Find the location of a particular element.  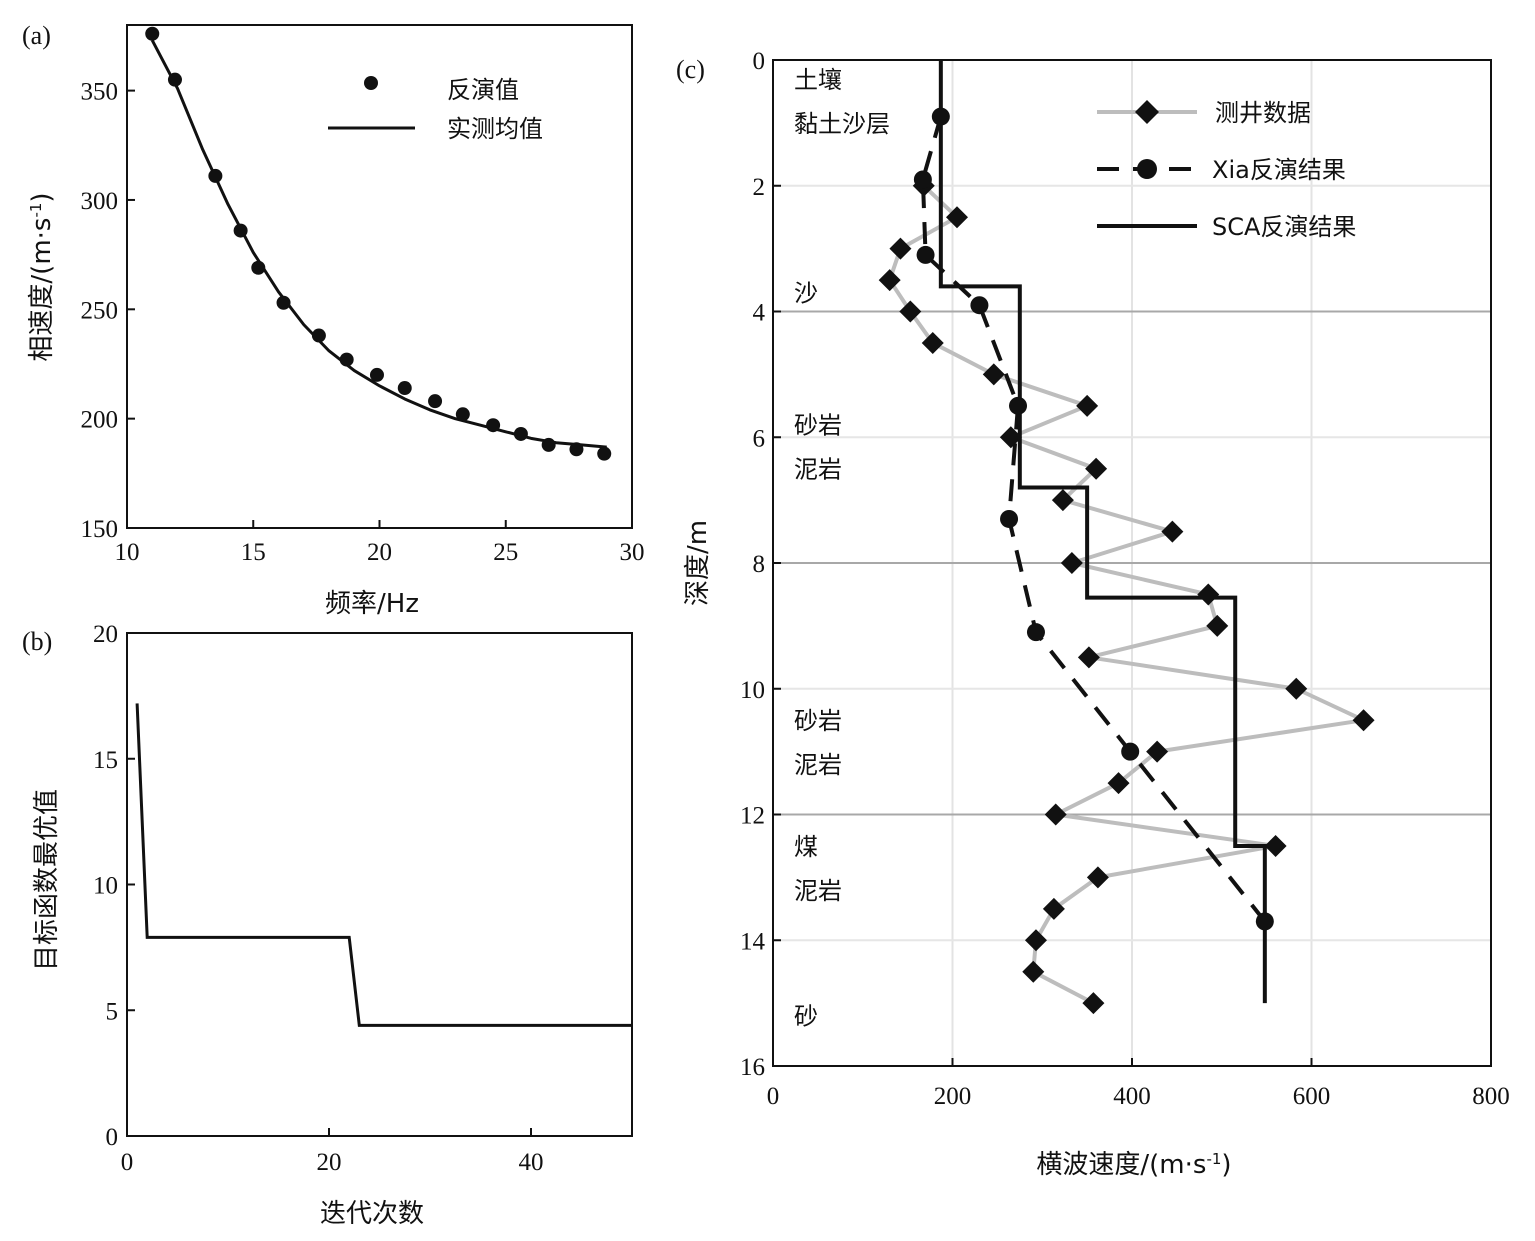

series-measured-mean-line is located at coordinates (378, 244).